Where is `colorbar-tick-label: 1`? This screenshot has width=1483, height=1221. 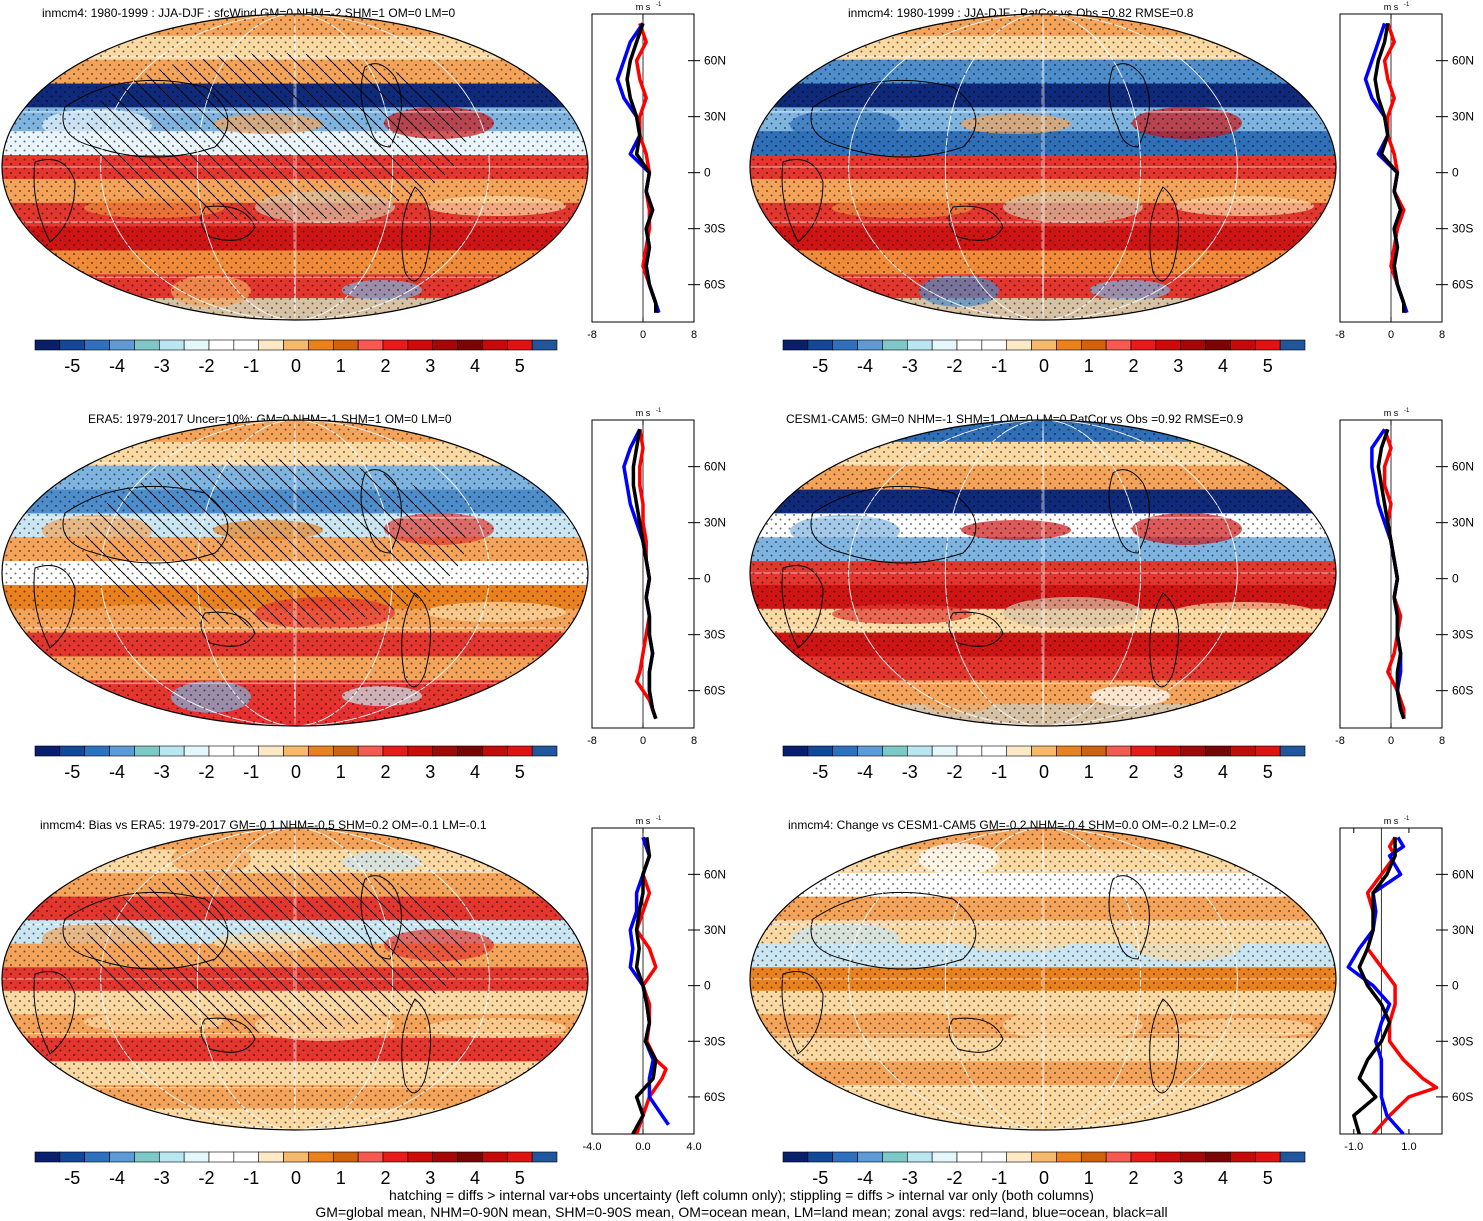
colorbar-tick-label: 1 is located at coordinates (1089, 366).